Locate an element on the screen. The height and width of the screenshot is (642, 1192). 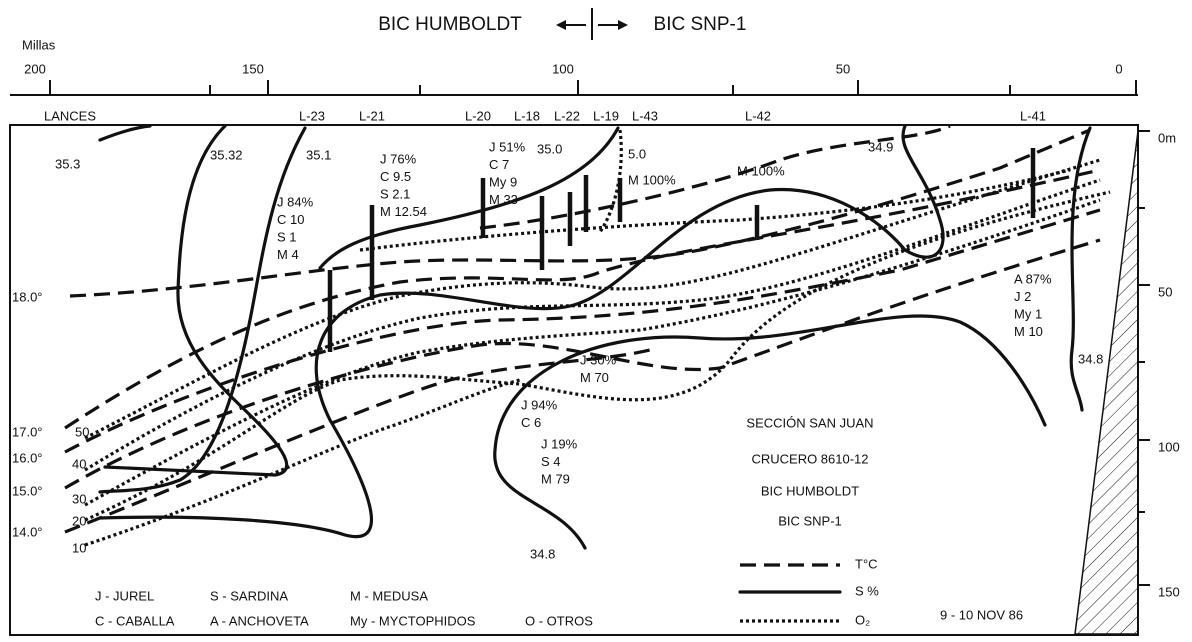
salinity-label: 35.1 is located at coordinates (318, 154).